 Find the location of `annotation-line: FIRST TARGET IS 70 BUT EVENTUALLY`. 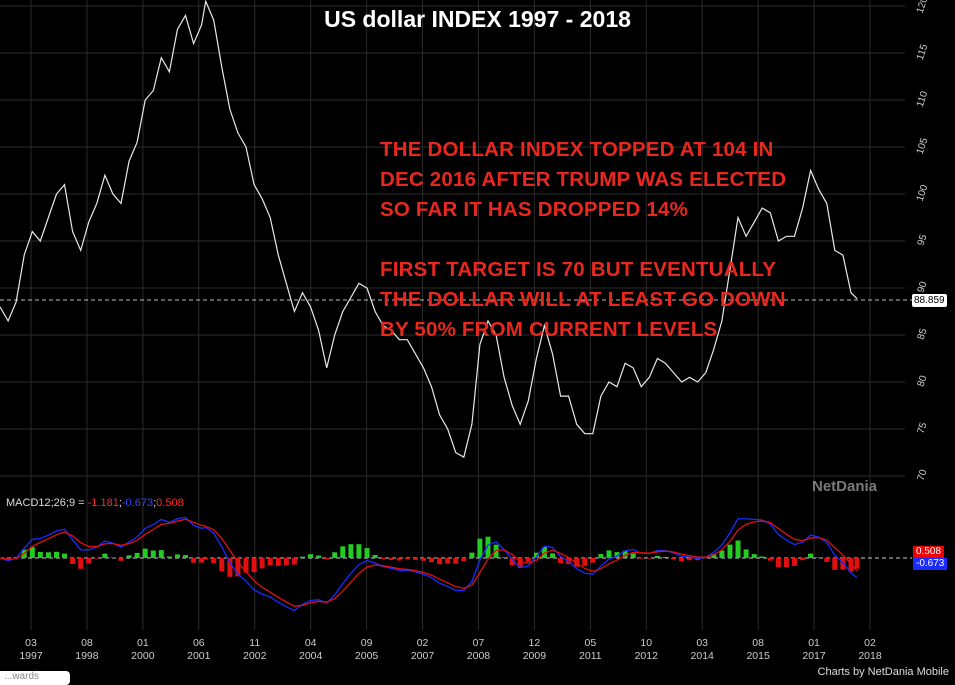

annotation-line: FIRST TARGET IS 70 BUT EVENTUALLY is located at coordinates (640, 270).